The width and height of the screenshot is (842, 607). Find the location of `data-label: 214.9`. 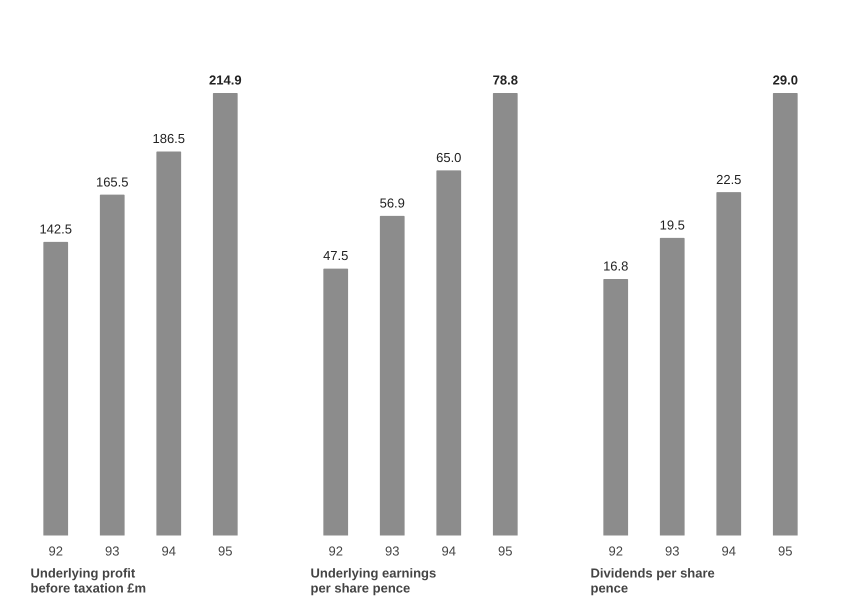

data-label: 214.9 is located at coordinates (225, 80).